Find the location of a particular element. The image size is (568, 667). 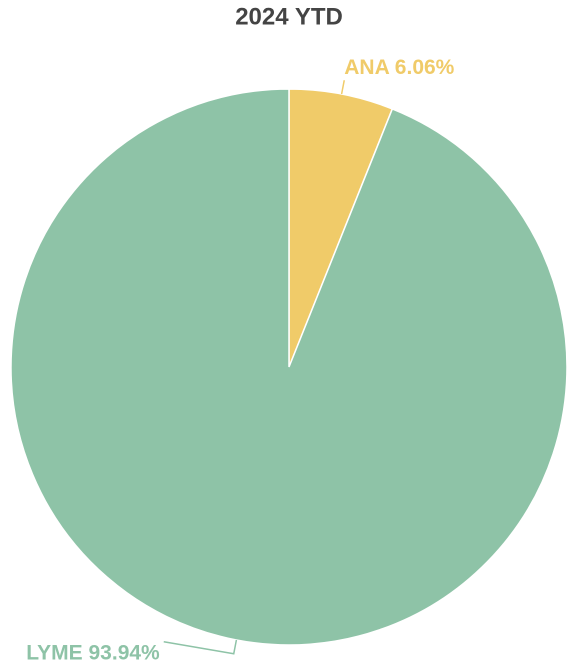

chart-title: 2024 YTD is located at coordinates (289, 16).